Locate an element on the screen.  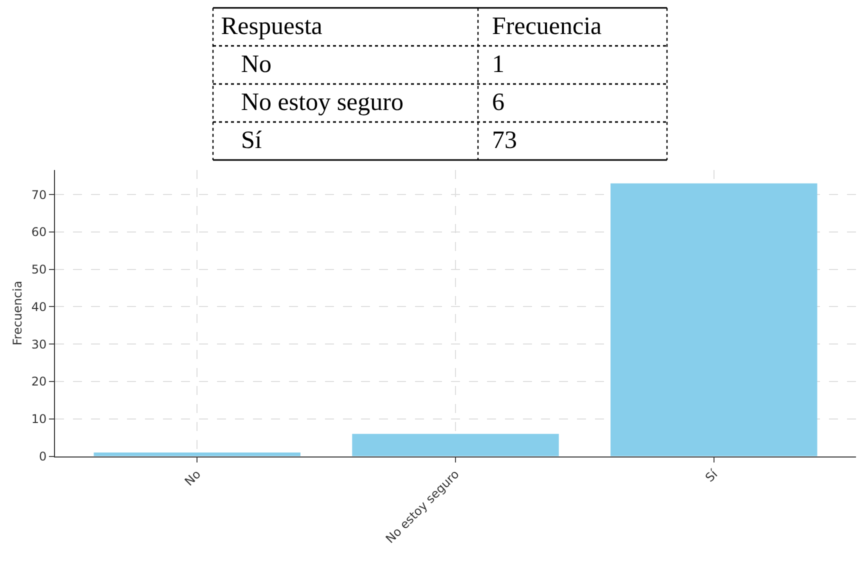
x-tick-label: No is located at coordinates (193, 478).